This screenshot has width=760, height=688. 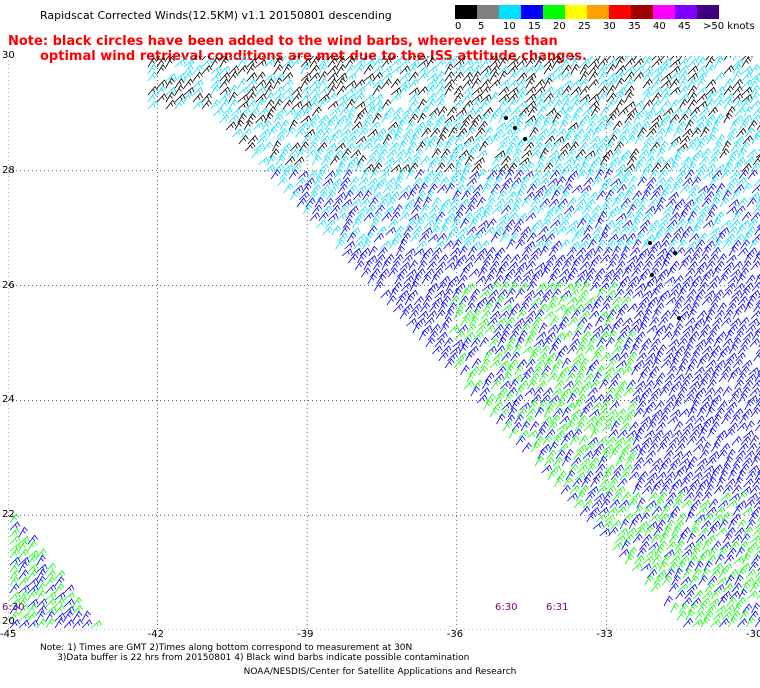 I want to click on time-label-mid2: 6:31, so click(x=557, y=607).